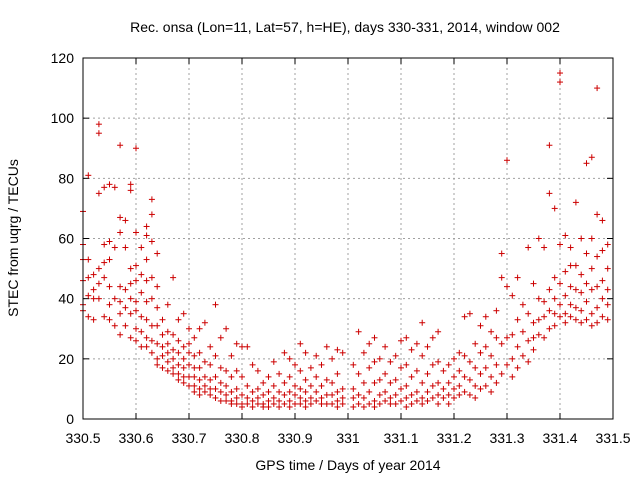 The width and height of the screenshot is (640, 480). I want to click on x-tick-label: 331.4, so click(559, 438).